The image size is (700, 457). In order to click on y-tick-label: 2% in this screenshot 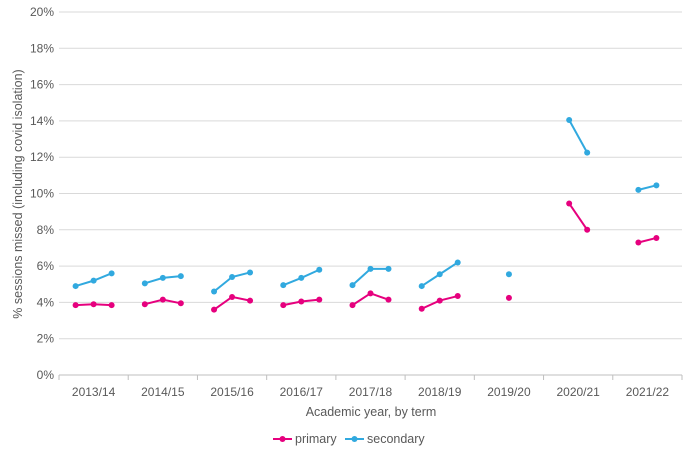, I will do `click(46, 339)`.